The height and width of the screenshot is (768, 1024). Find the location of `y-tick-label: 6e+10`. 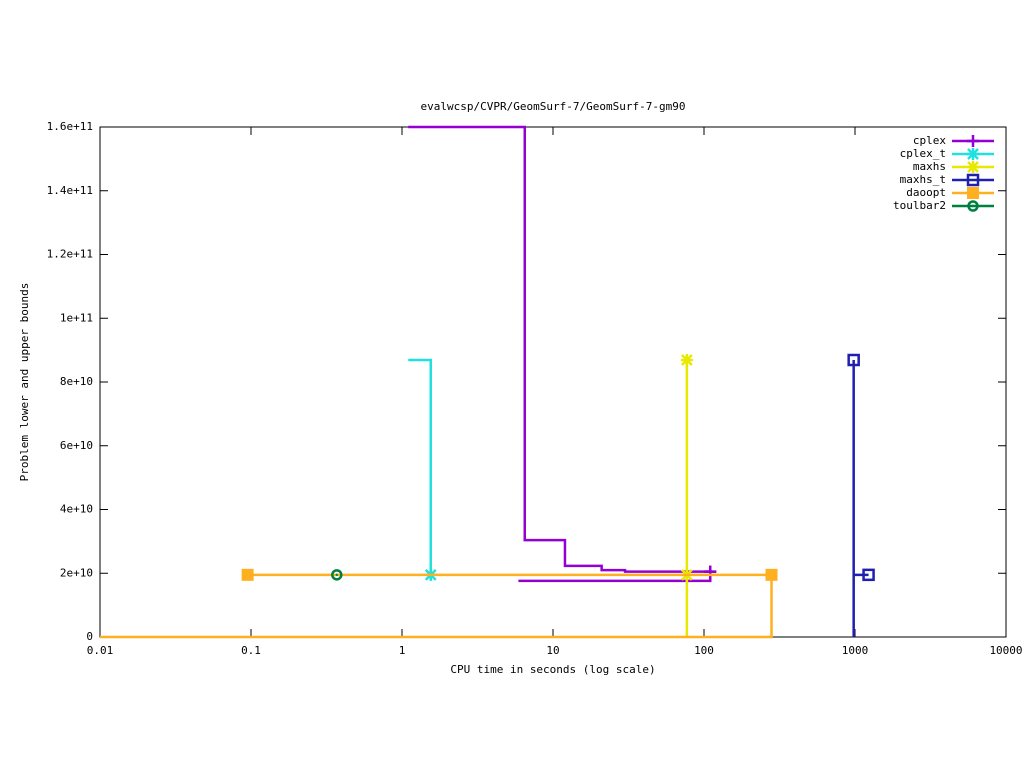

y-tick-label: 6e+10 is located at coordinates (76, 445).